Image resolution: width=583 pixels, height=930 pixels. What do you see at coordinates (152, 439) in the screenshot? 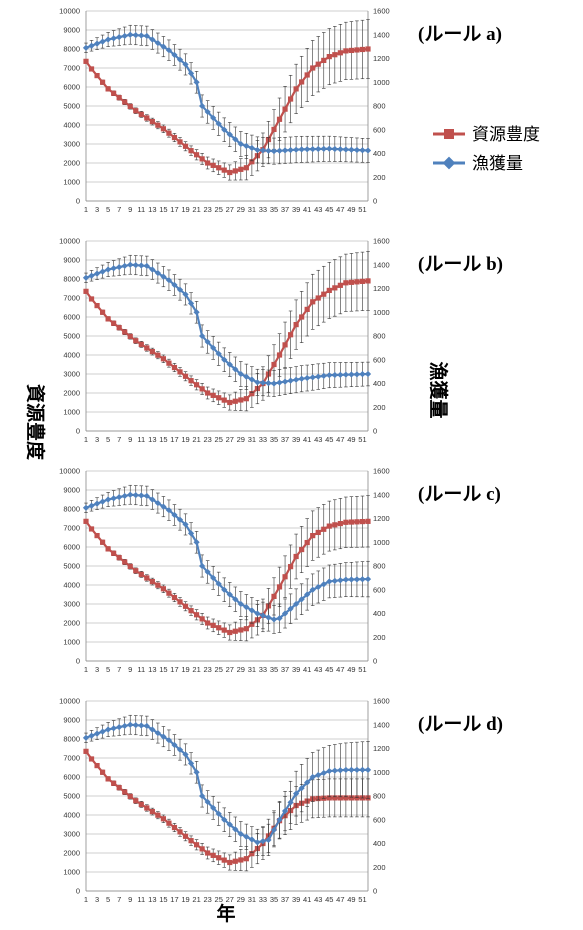
I see `x-tick-label: 13` at bounding box center [152, 439].